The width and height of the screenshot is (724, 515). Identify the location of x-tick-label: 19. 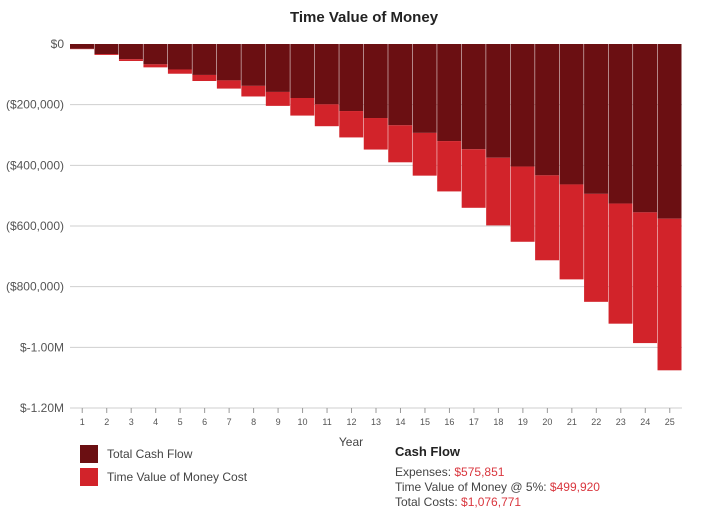
(523, 422).